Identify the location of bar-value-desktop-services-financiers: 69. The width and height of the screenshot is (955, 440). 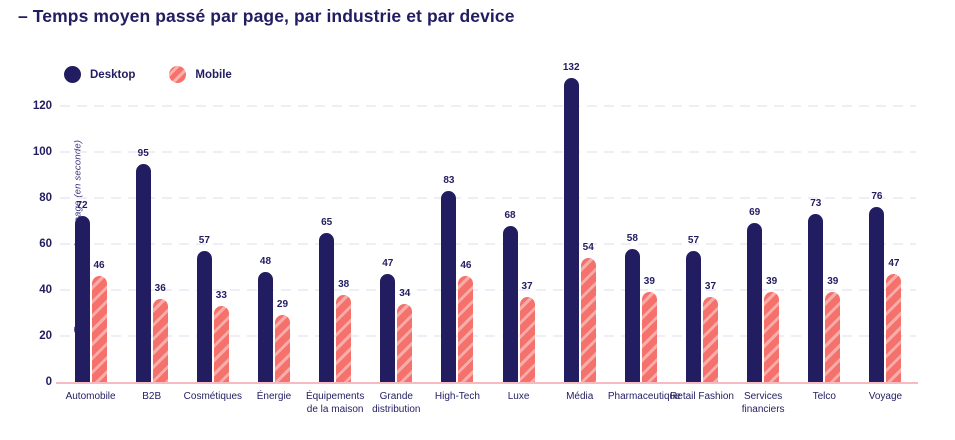
(755, 213).